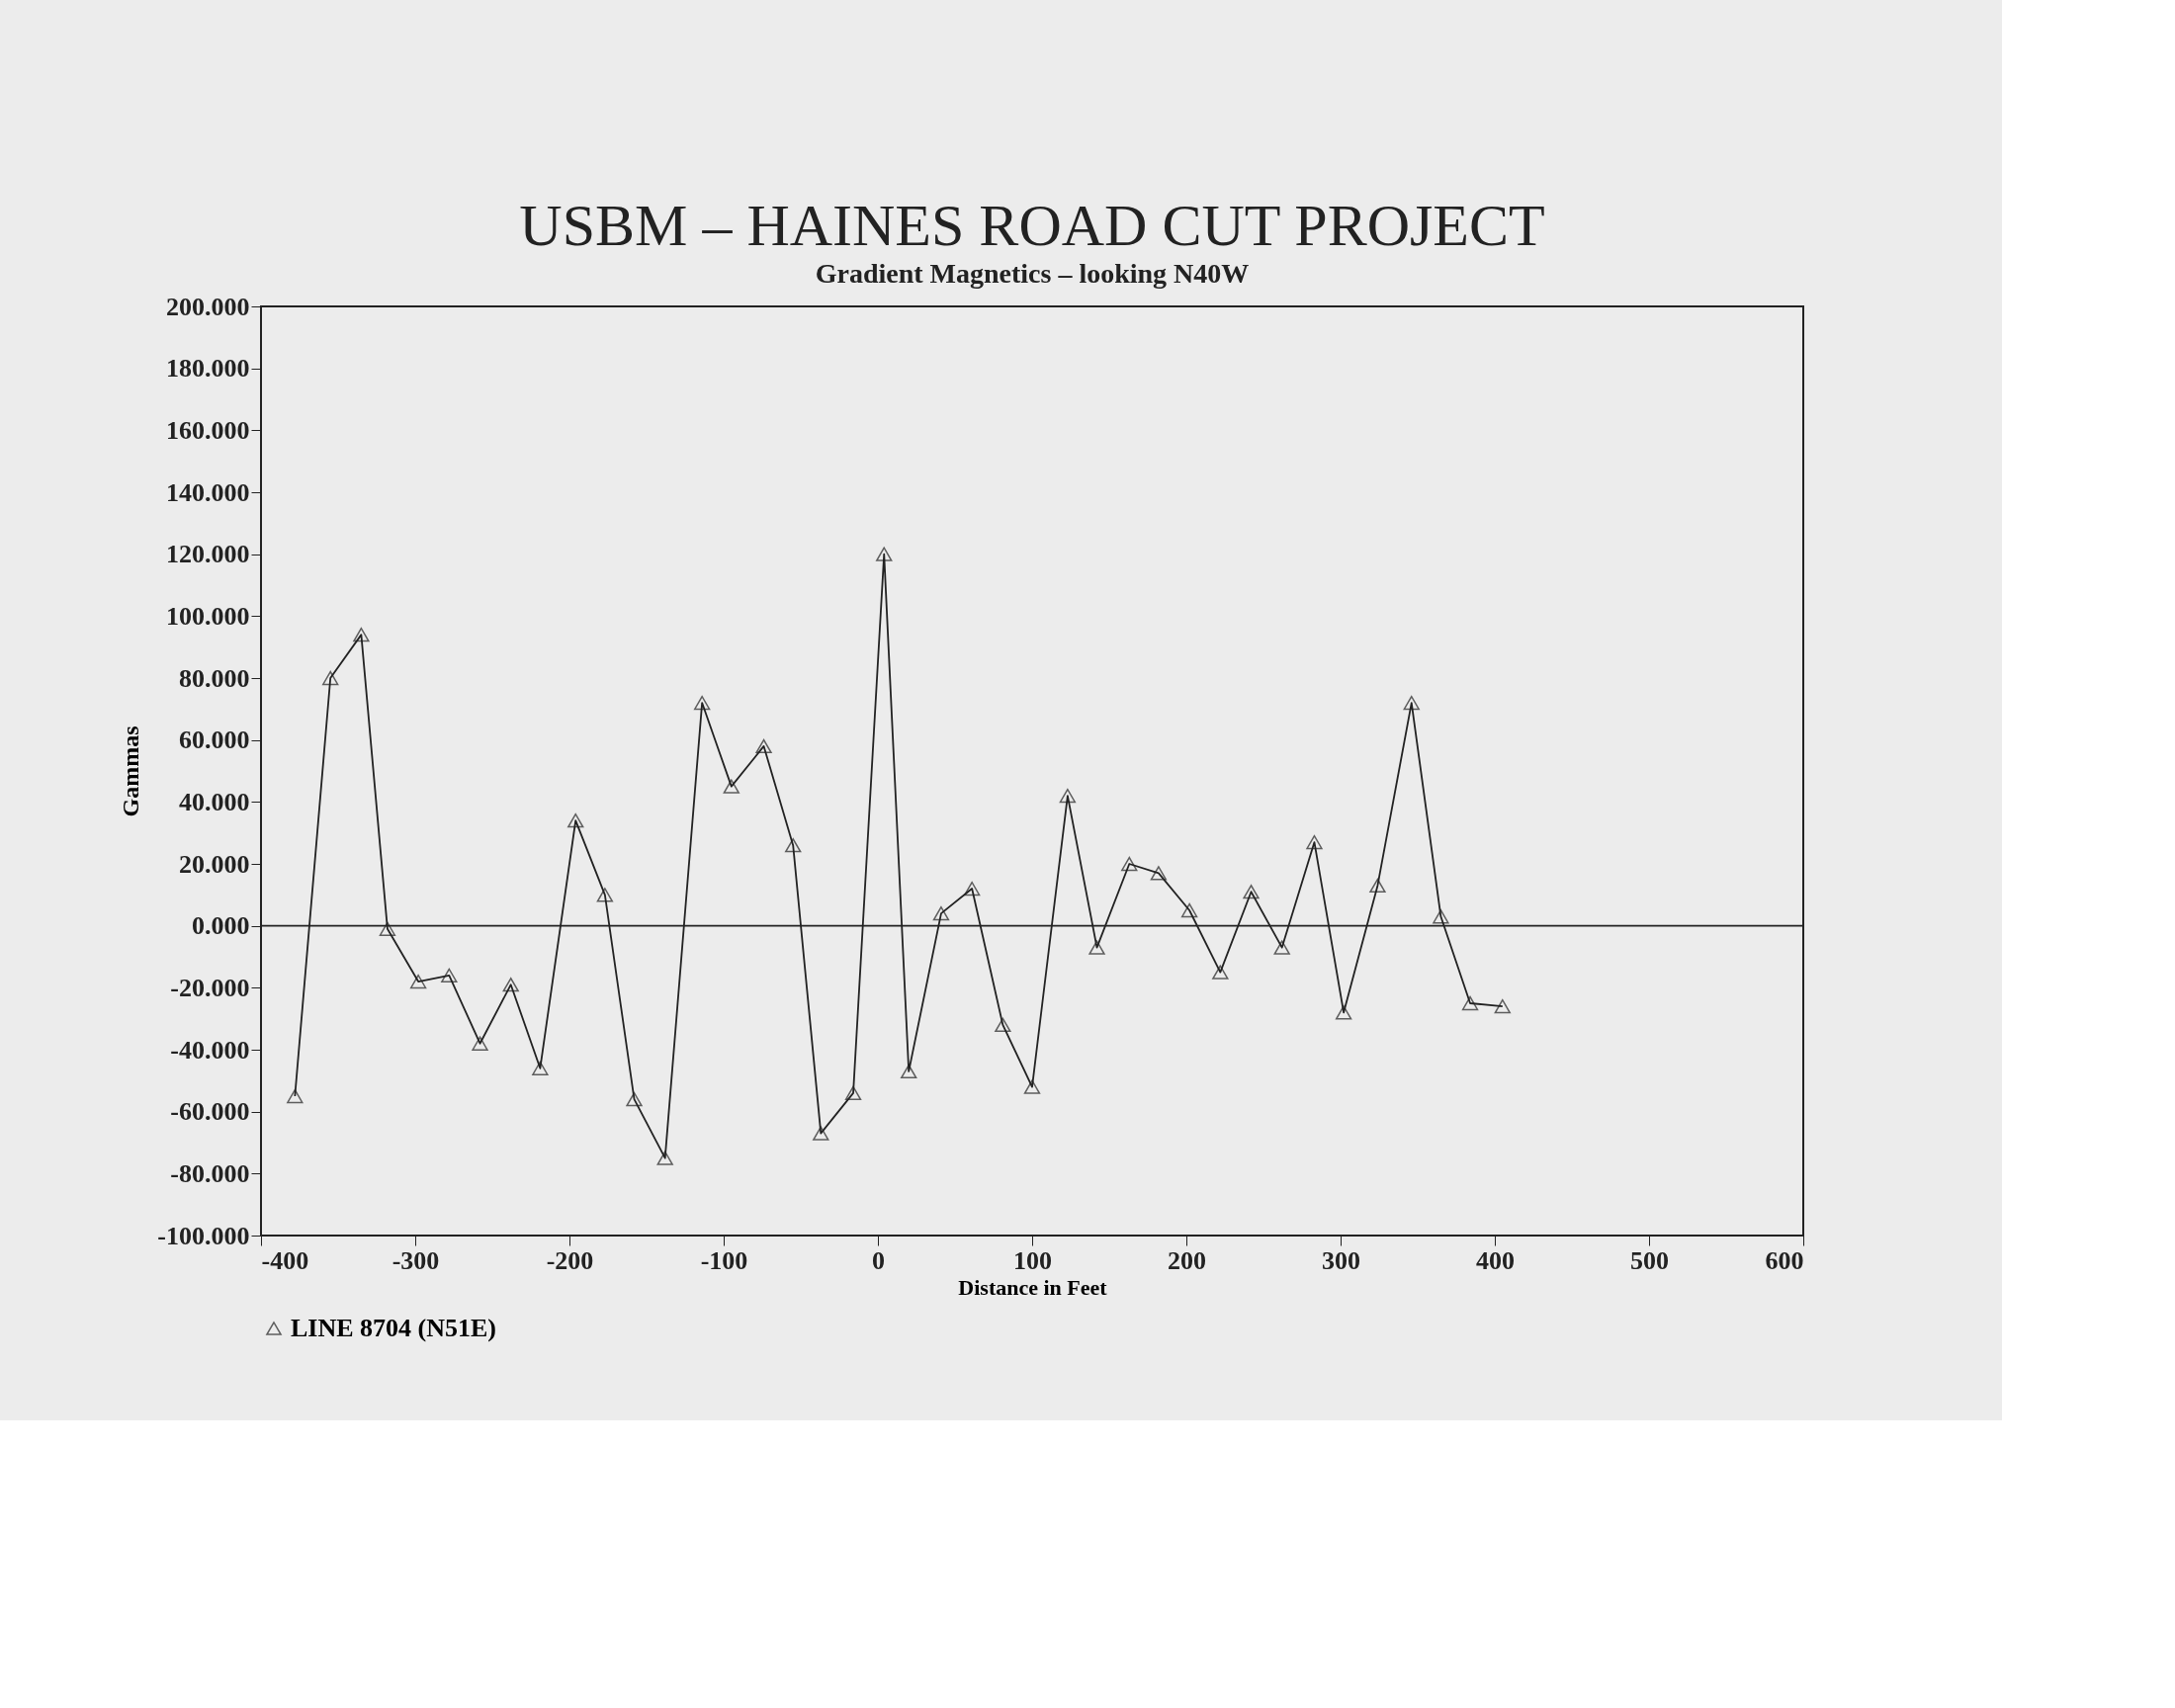 This screenshot has height=1708, width=2175. Describe the element at coordinates (1650, 1260) in the screenshot. I see `x-tick-label: 500` at that location.